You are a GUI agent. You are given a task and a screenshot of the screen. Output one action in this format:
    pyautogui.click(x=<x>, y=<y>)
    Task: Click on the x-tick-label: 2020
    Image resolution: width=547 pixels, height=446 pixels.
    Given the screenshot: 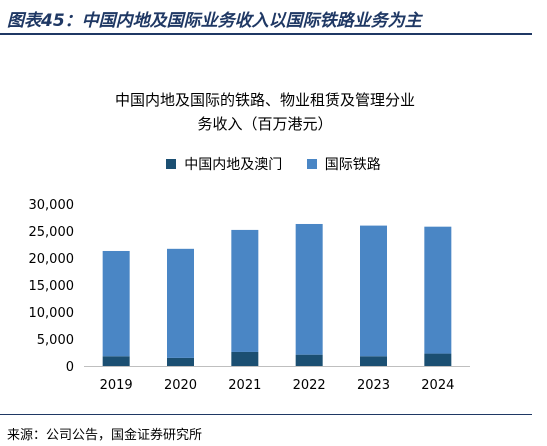 What is the action you would take?
    pyautogui.click(x=180, y=385)
    